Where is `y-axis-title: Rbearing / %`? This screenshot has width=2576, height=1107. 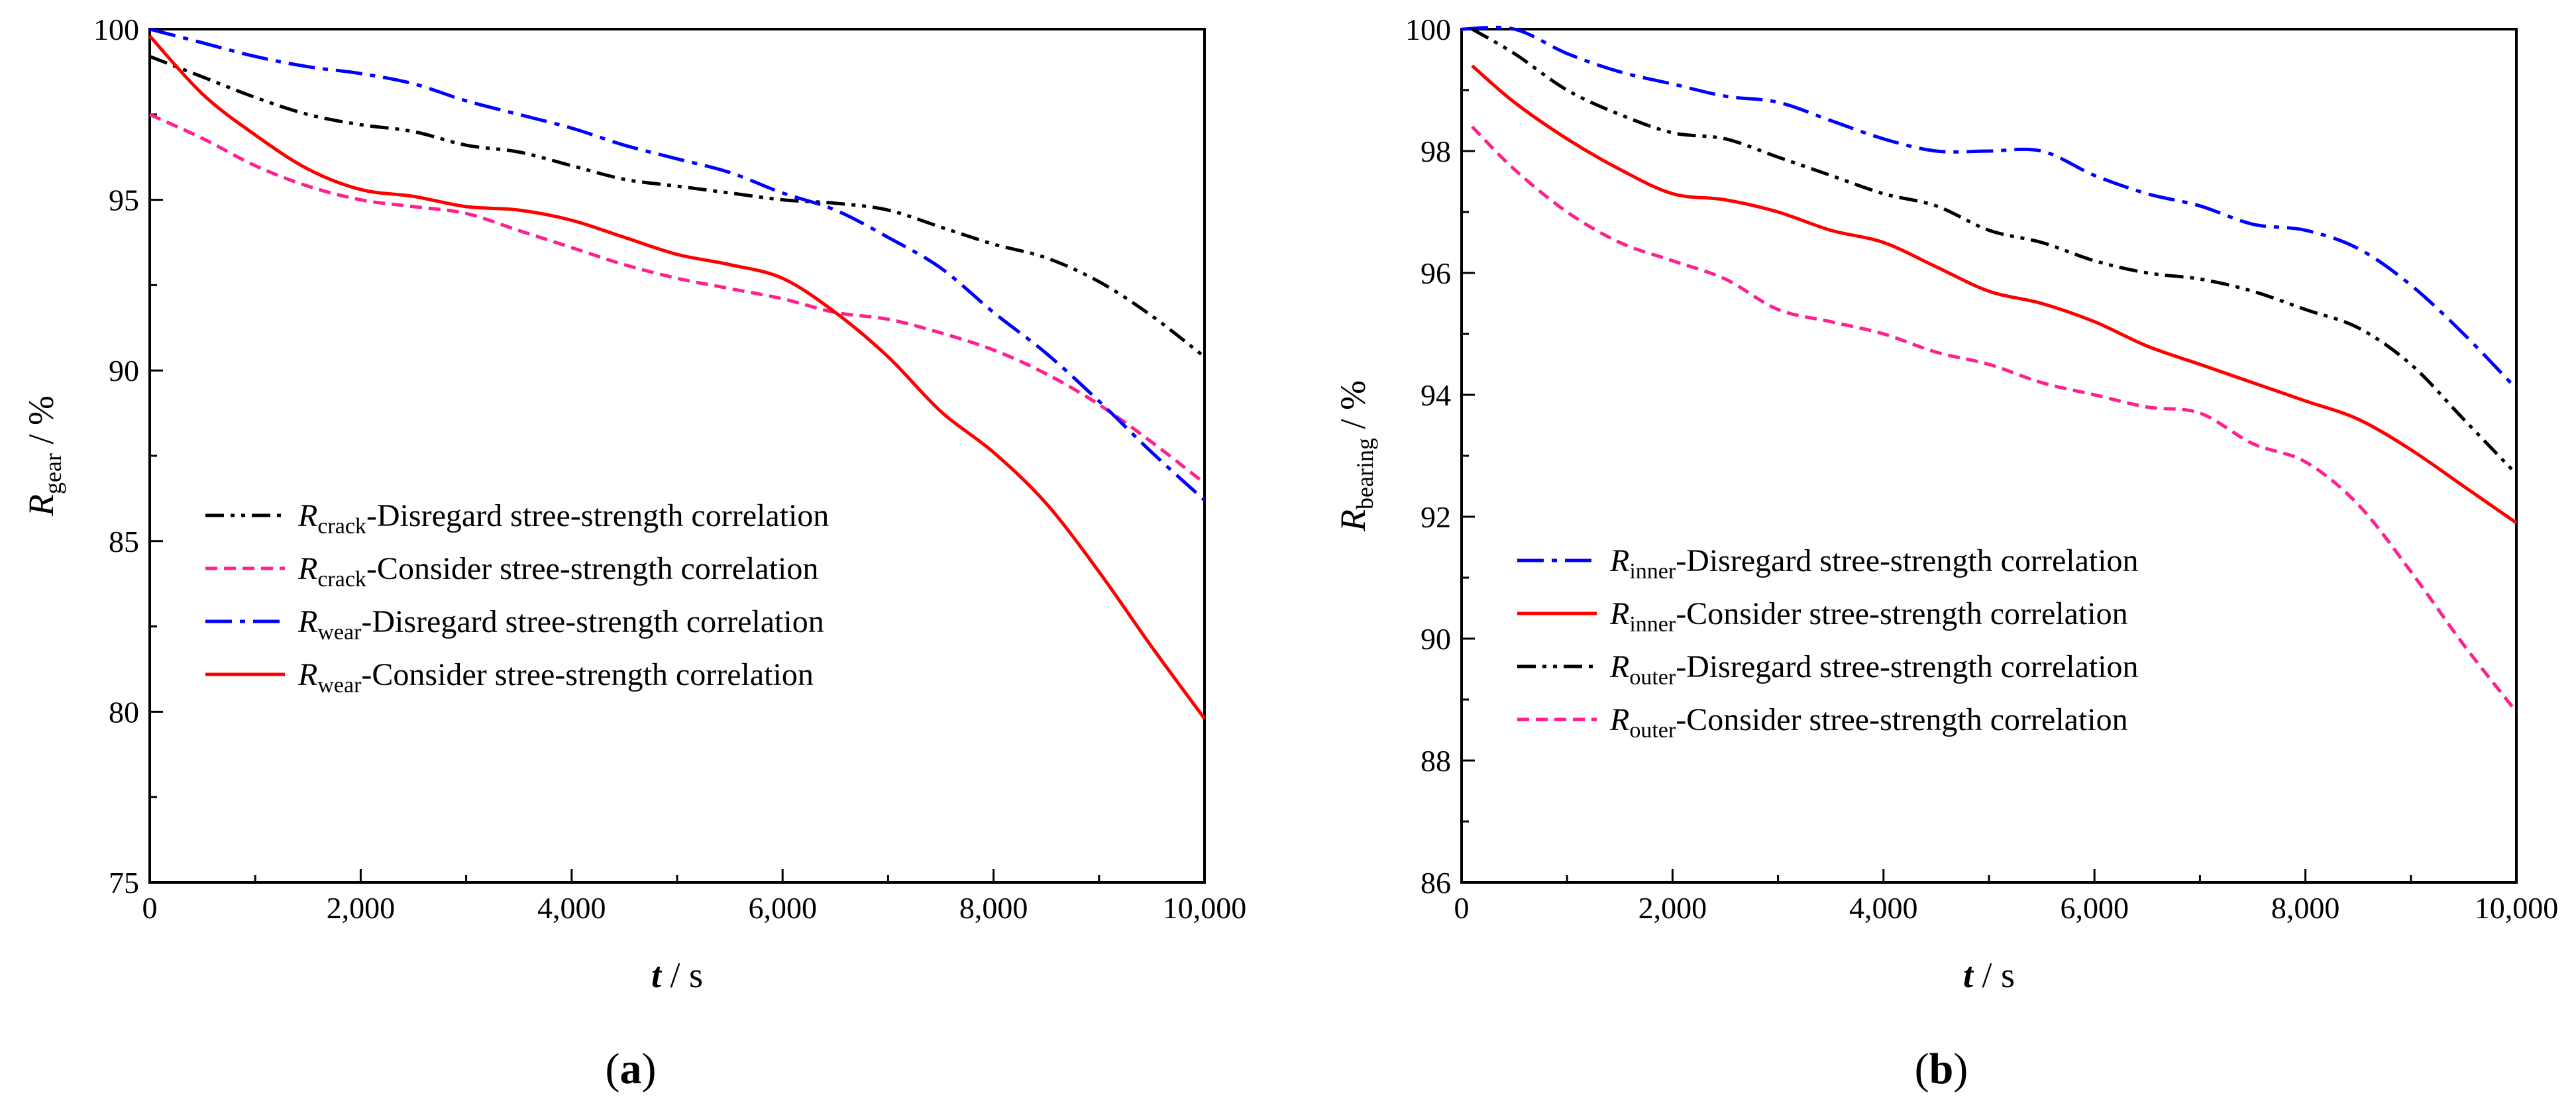 y-axis-title: Rbearing / % is located at coordinates (1355, 456).